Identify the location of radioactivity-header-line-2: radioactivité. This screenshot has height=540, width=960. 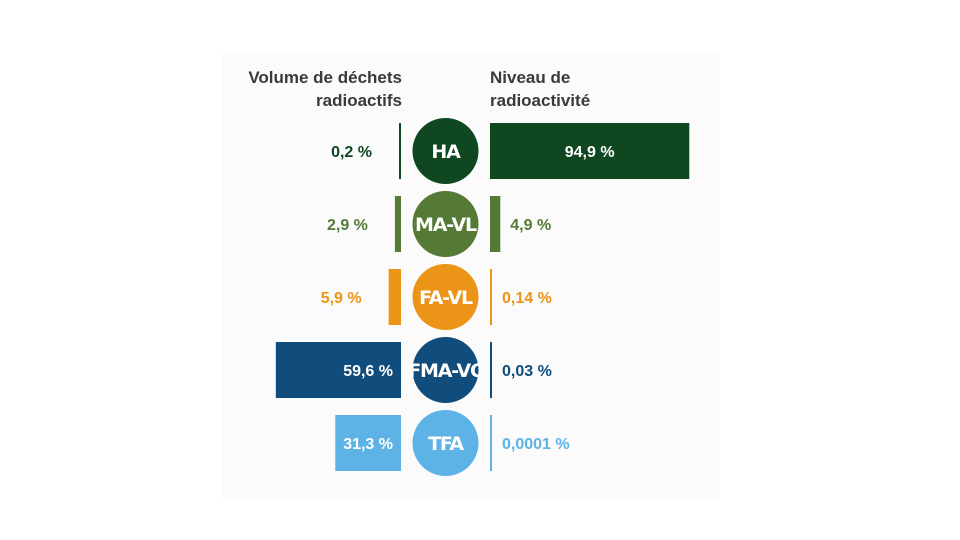
(540, 100).